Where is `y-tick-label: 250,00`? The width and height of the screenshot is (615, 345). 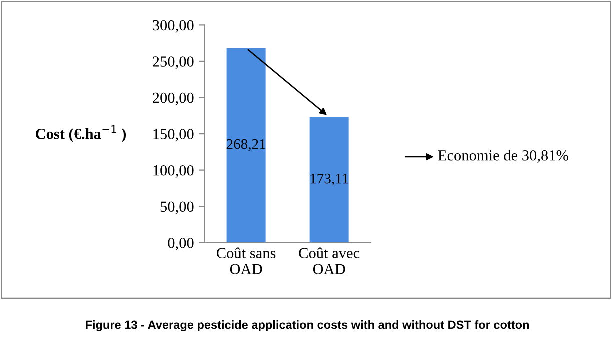
y-tick-label: 250,00 is located at coordinates (173, 63).